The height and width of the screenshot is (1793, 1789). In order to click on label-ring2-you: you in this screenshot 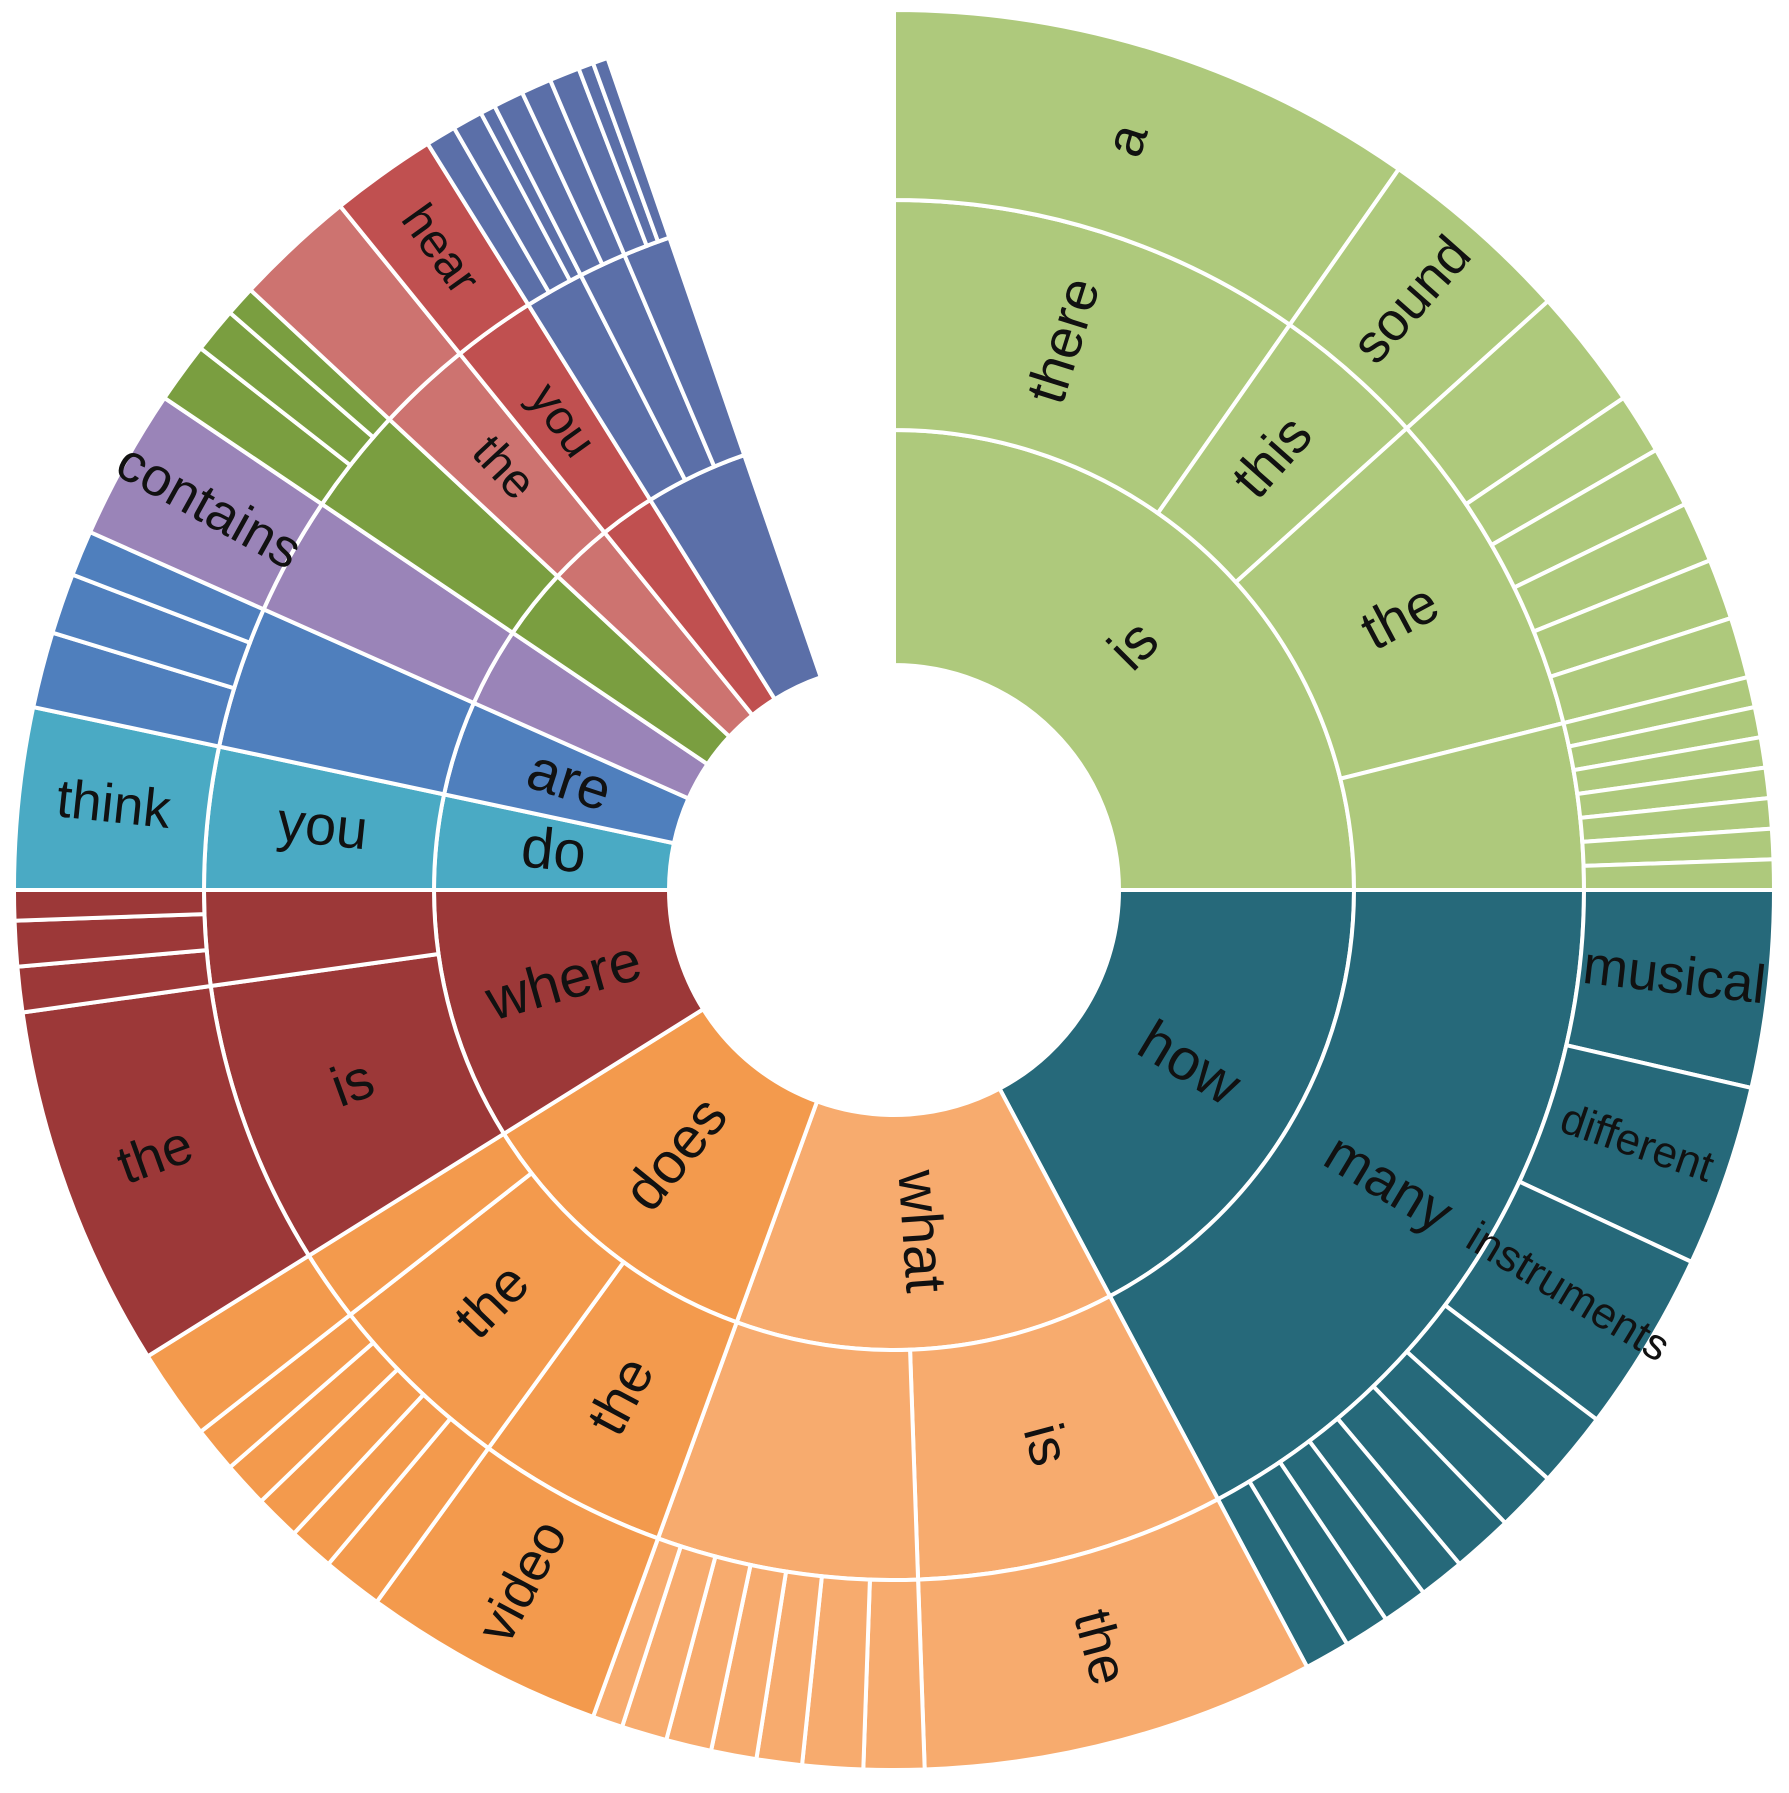, I will do `click(322, 825)`.